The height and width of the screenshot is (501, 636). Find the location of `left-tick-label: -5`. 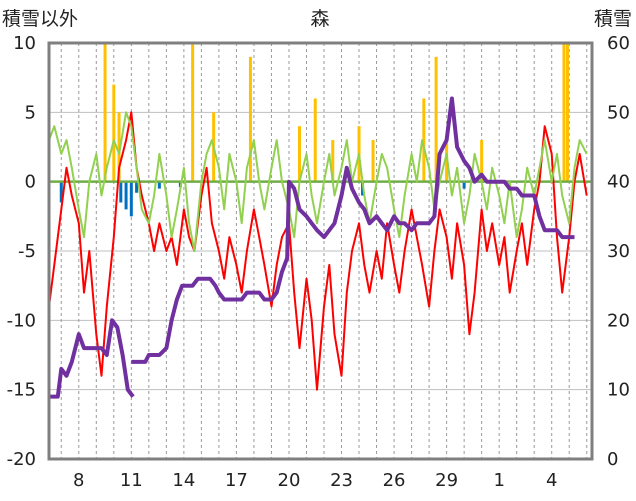

left-tick-label: -5 is located at coordinates (27, 251).